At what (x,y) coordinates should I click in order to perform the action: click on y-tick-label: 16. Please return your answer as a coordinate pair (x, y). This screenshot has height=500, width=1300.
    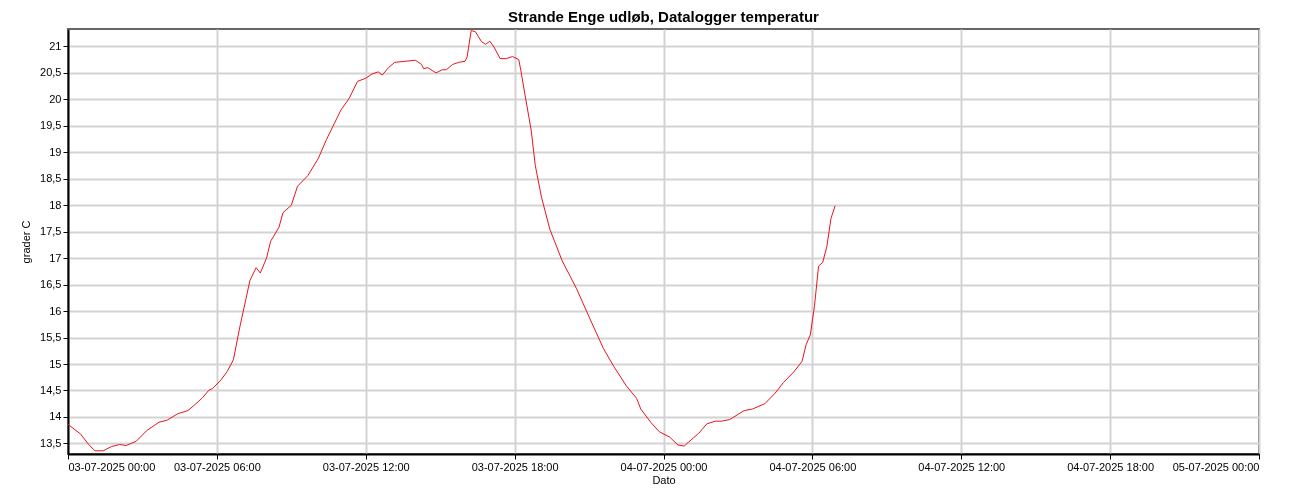
    Looking at the image, I should click on (55, 310).